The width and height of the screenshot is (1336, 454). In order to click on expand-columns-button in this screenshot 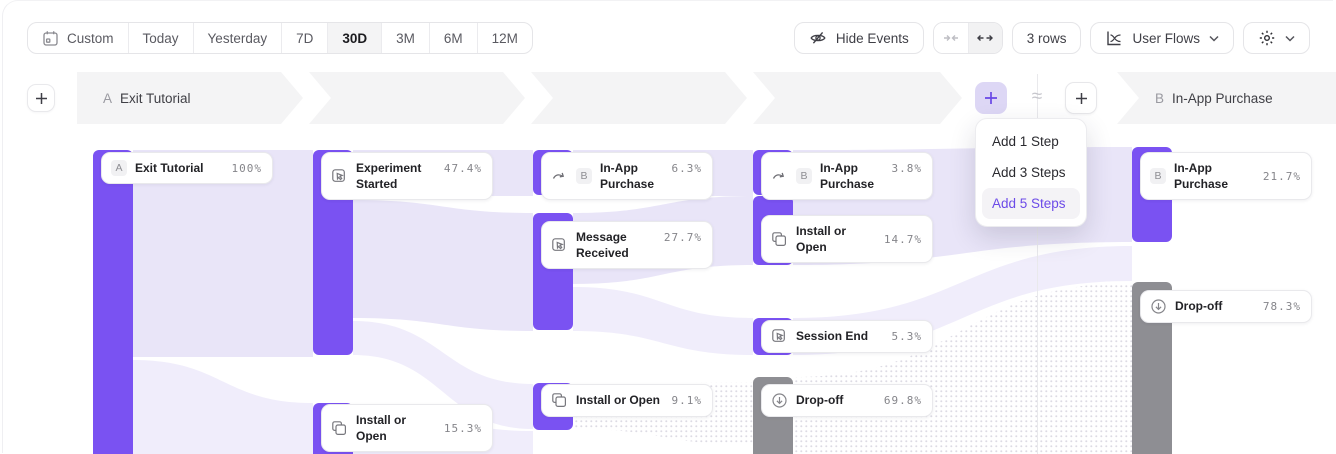, I will do `click(984, 38)`.